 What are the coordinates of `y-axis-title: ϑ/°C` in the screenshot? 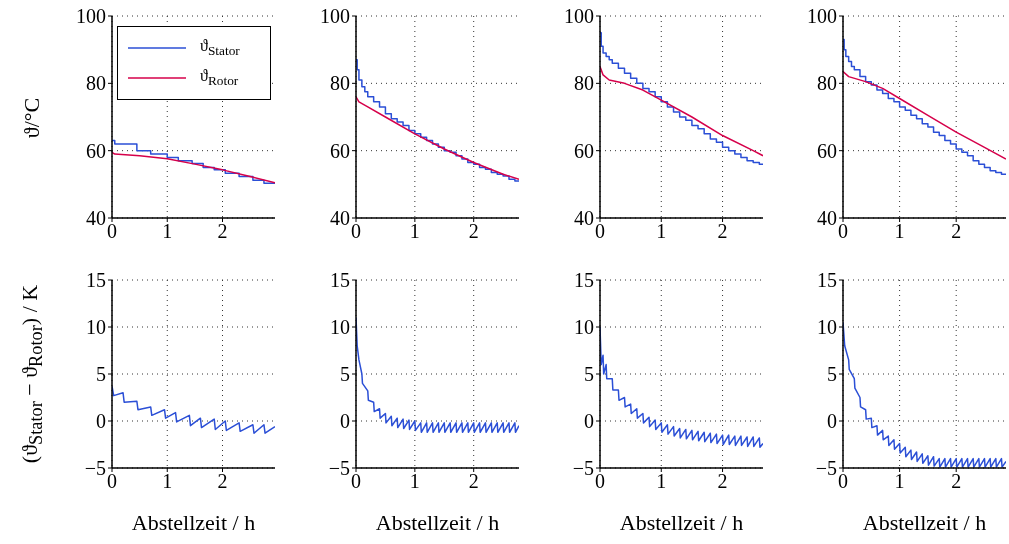 It's located at (32, 118).